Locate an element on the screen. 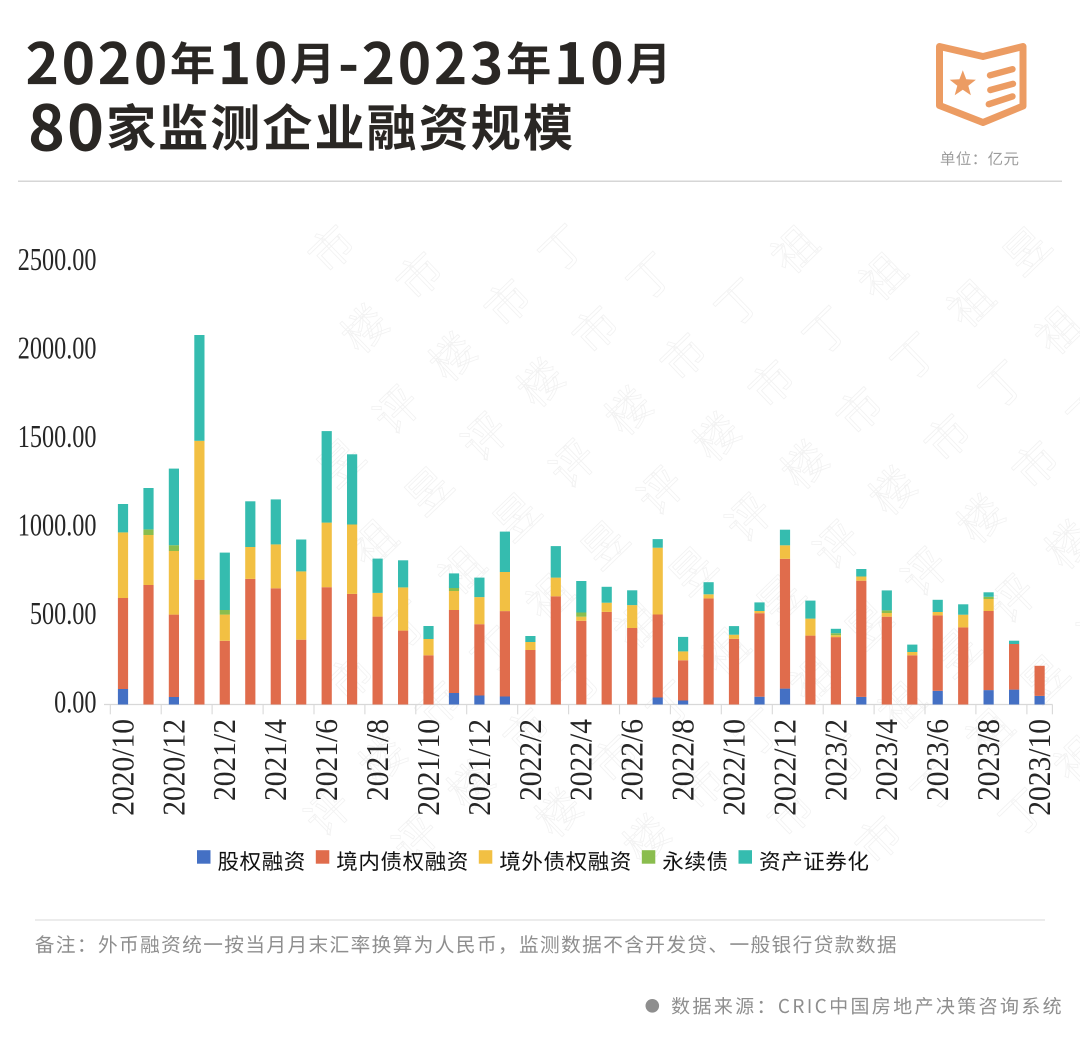 The image size is (1080, 1039). svg-text: 2023/8 is located at coordinates (988, 760).